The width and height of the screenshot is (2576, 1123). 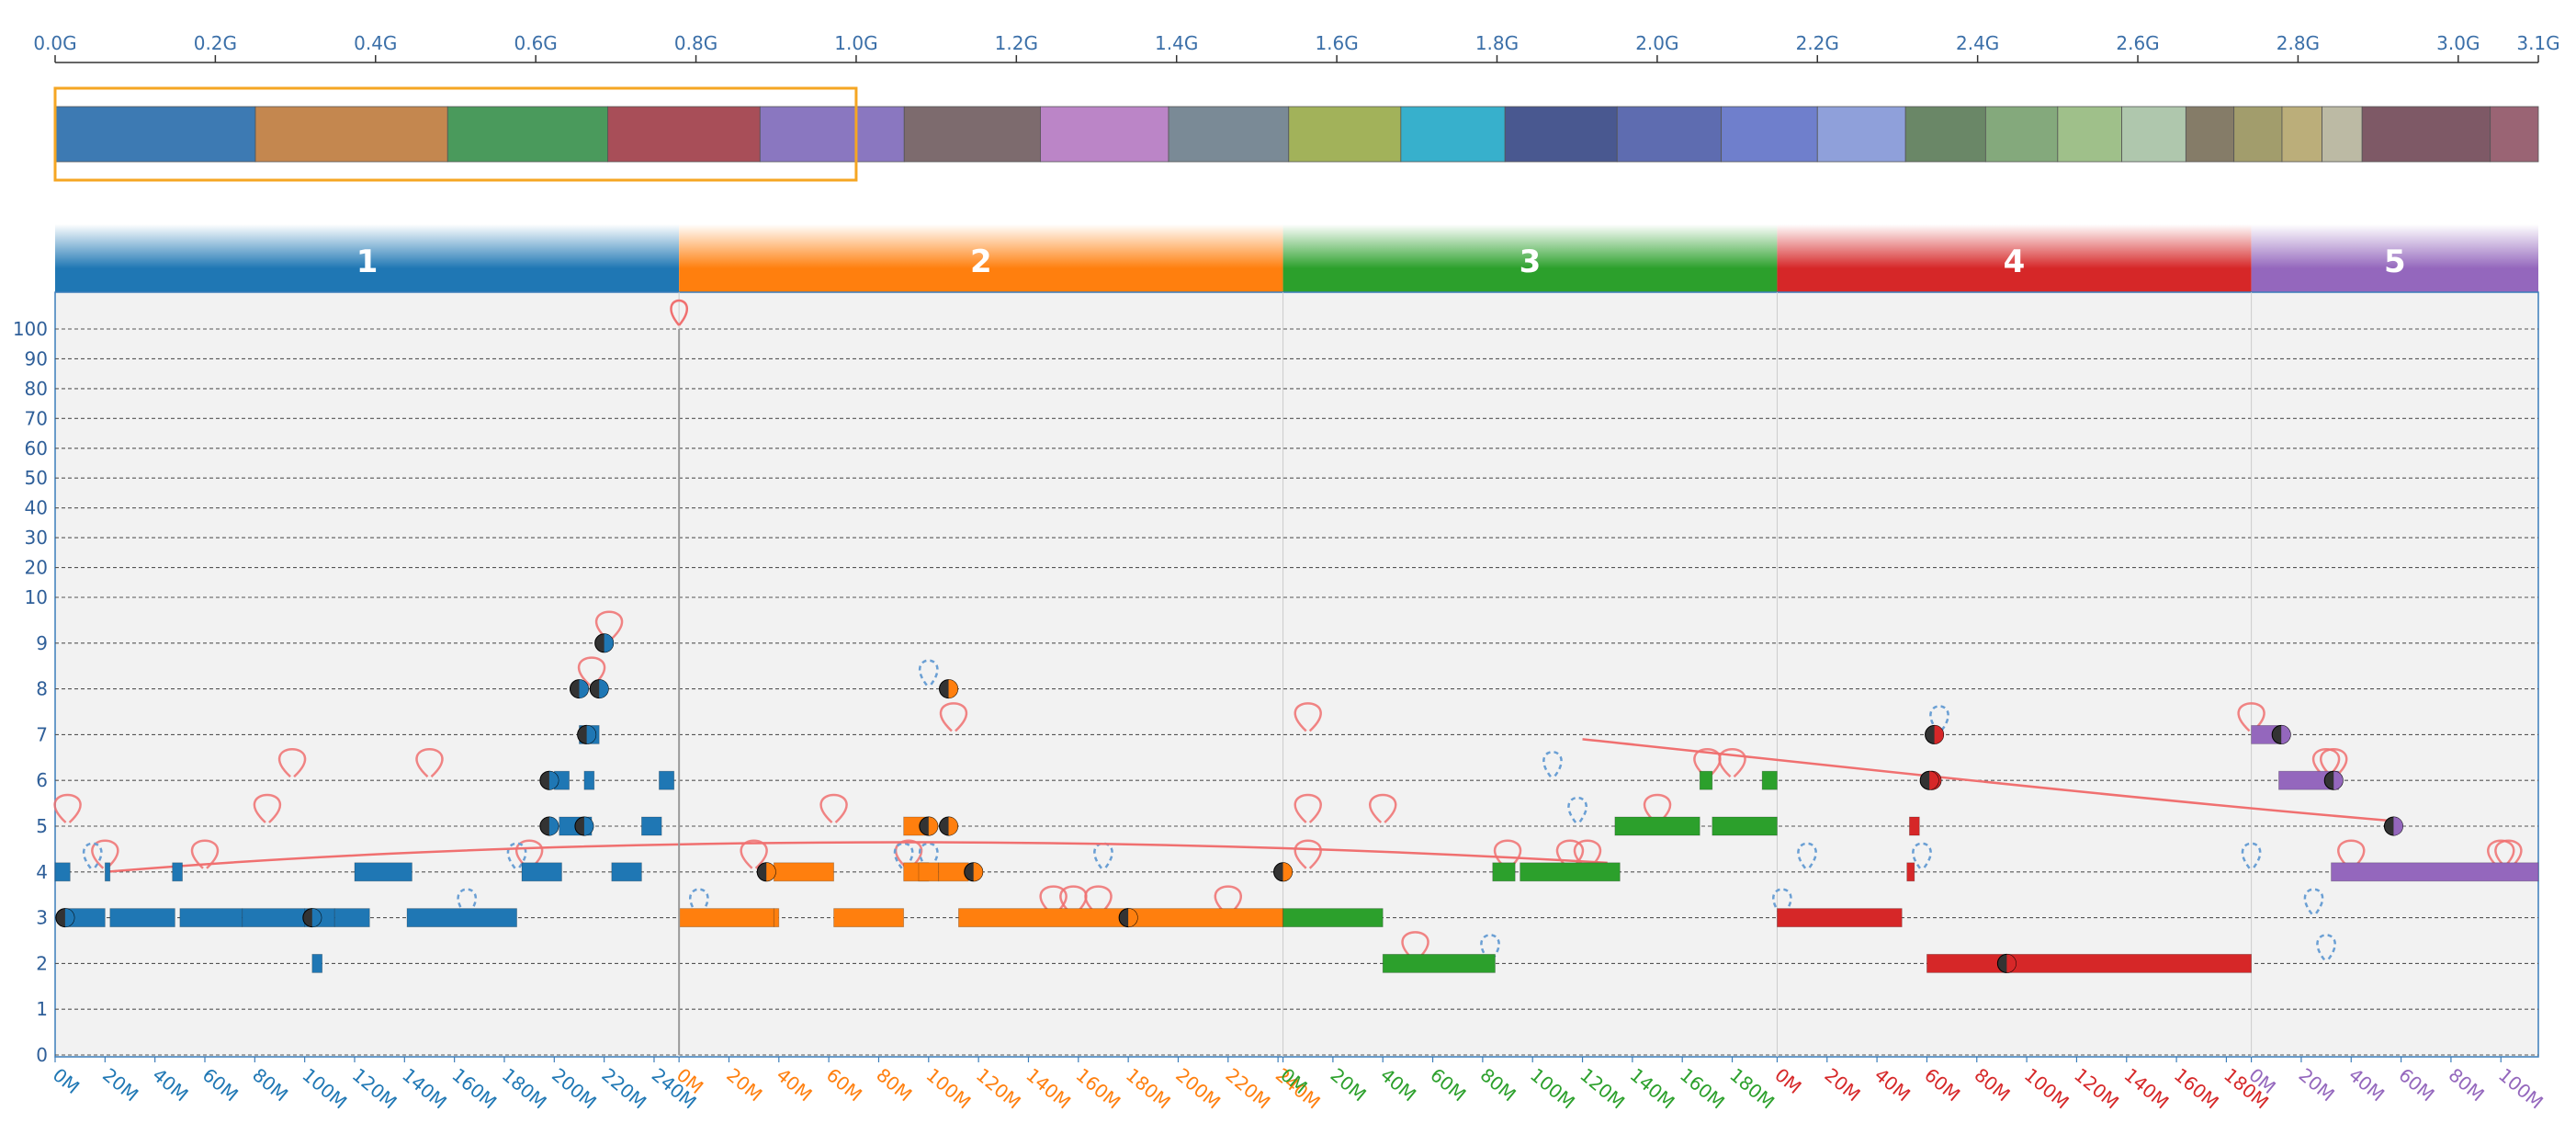 I want to click on x-tick-label: 140M, so click(x=424, y=1088).